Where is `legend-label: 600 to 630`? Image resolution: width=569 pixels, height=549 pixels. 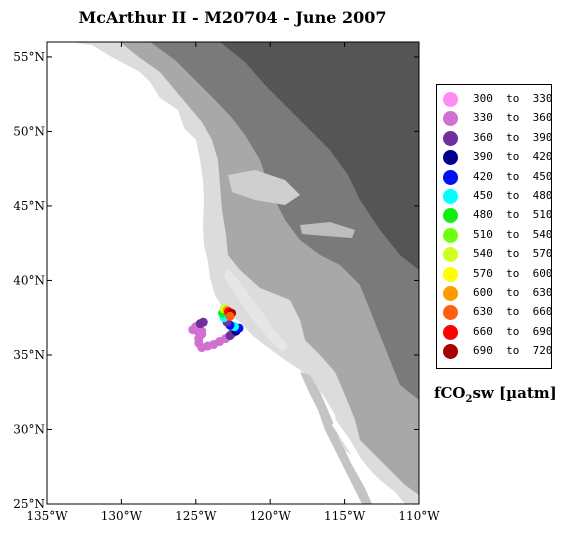
legend-label: 600 to 630 is located at coordinates (513, 292).